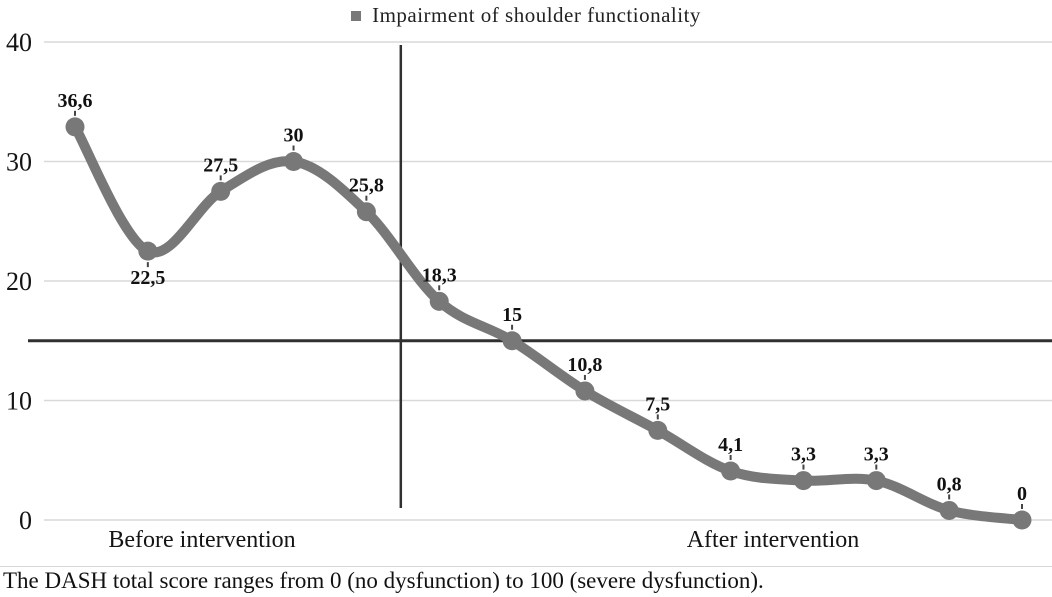 This screenshot has width=1052, height=597. Describe the element at coordinates (19, 42) in the screenshot. I see `y-tick-label: 40` at that location.